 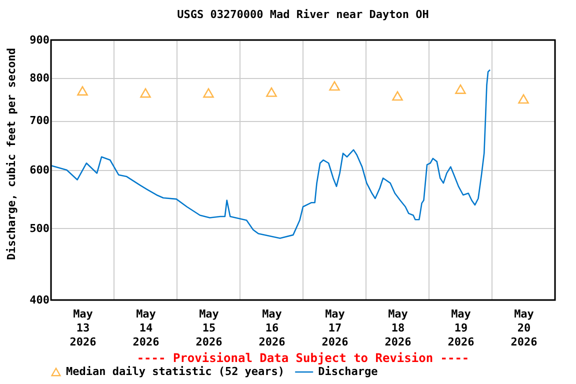 I want to click on x-tick-label: May 19 2026, so click(x=461, y=328).